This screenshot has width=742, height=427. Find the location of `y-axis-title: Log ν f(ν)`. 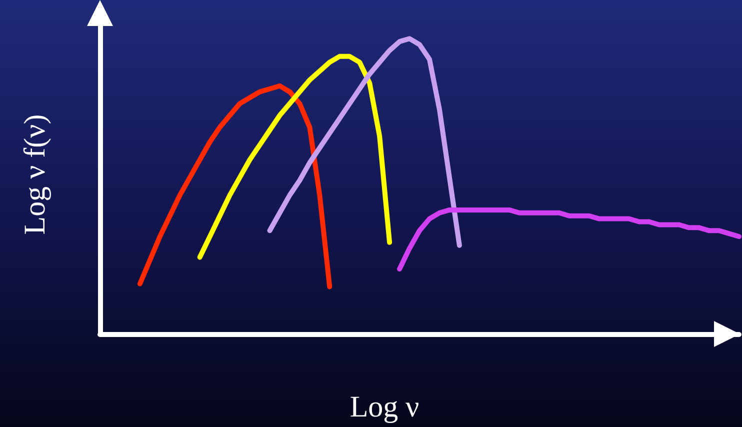

y-axis-title: Log ν f(ν) is located at coordinates (35, 174).